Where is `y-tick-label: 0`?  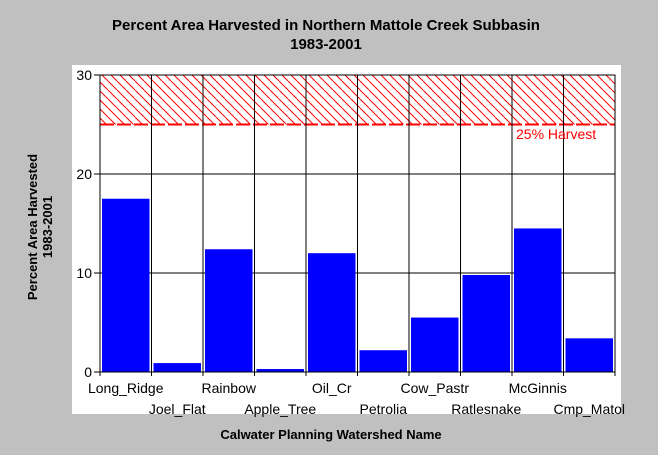
y-tick-label: 0 is located at coordinates (88, 372).